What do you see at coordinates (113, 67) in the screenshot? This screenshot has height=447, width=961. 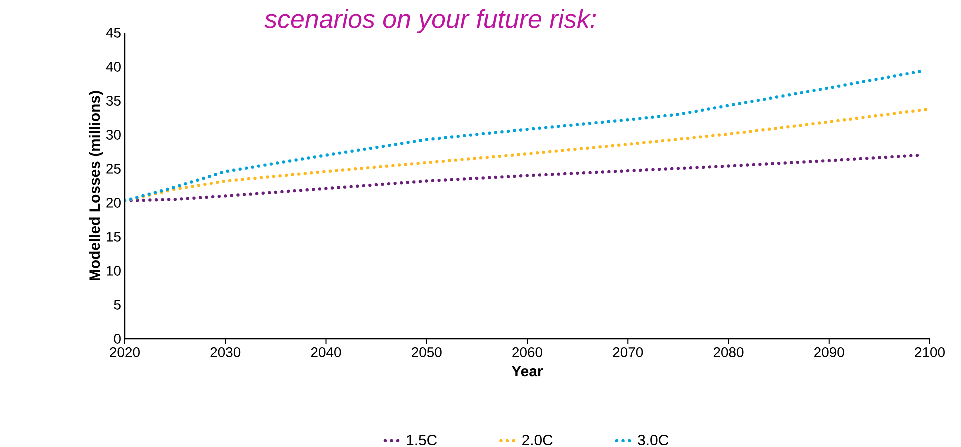 I see `y-tick-label: 40` at bounding box center [113, 67].